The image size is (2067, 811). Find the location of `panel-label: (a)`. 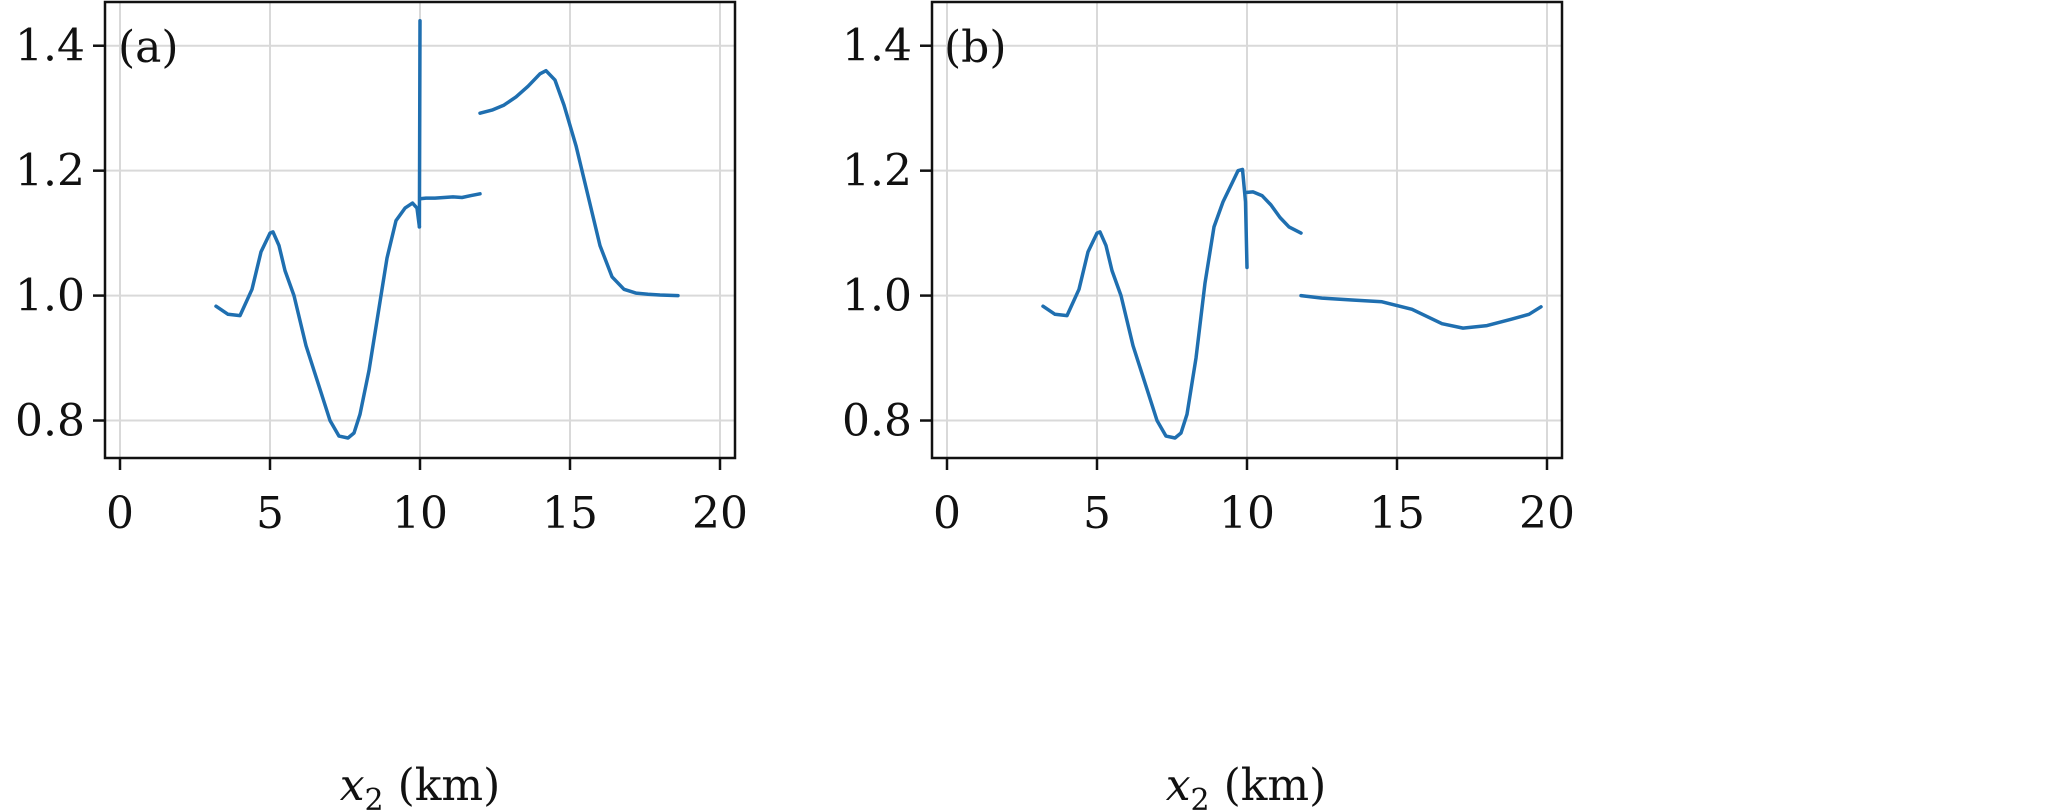

panel-label: (a) is located at coordinates (148, 47).